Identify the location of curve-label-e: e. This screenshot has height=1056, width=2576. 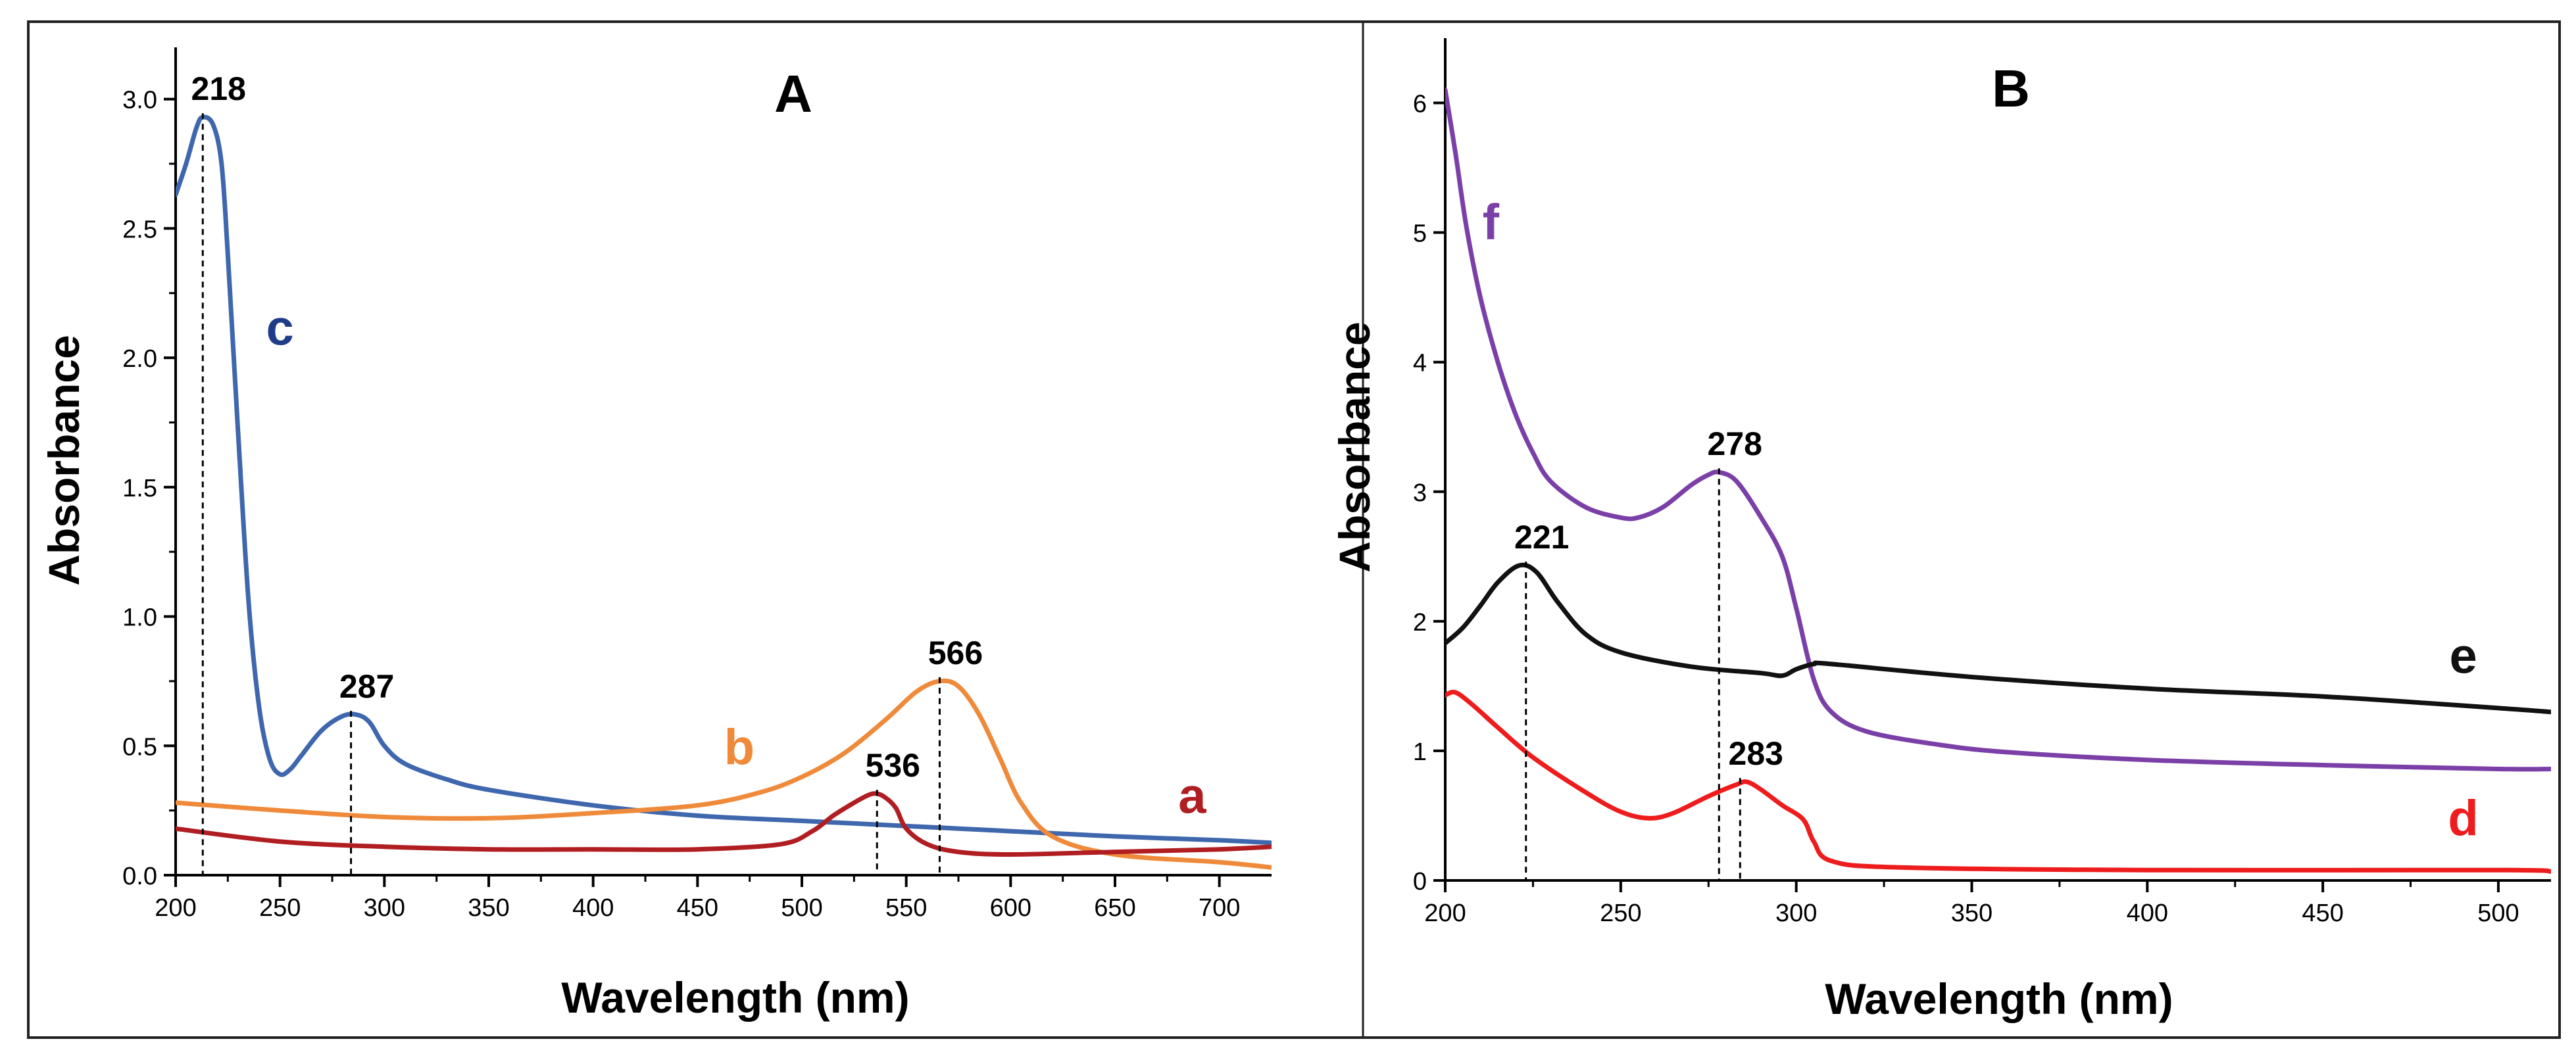
(2463, 656).